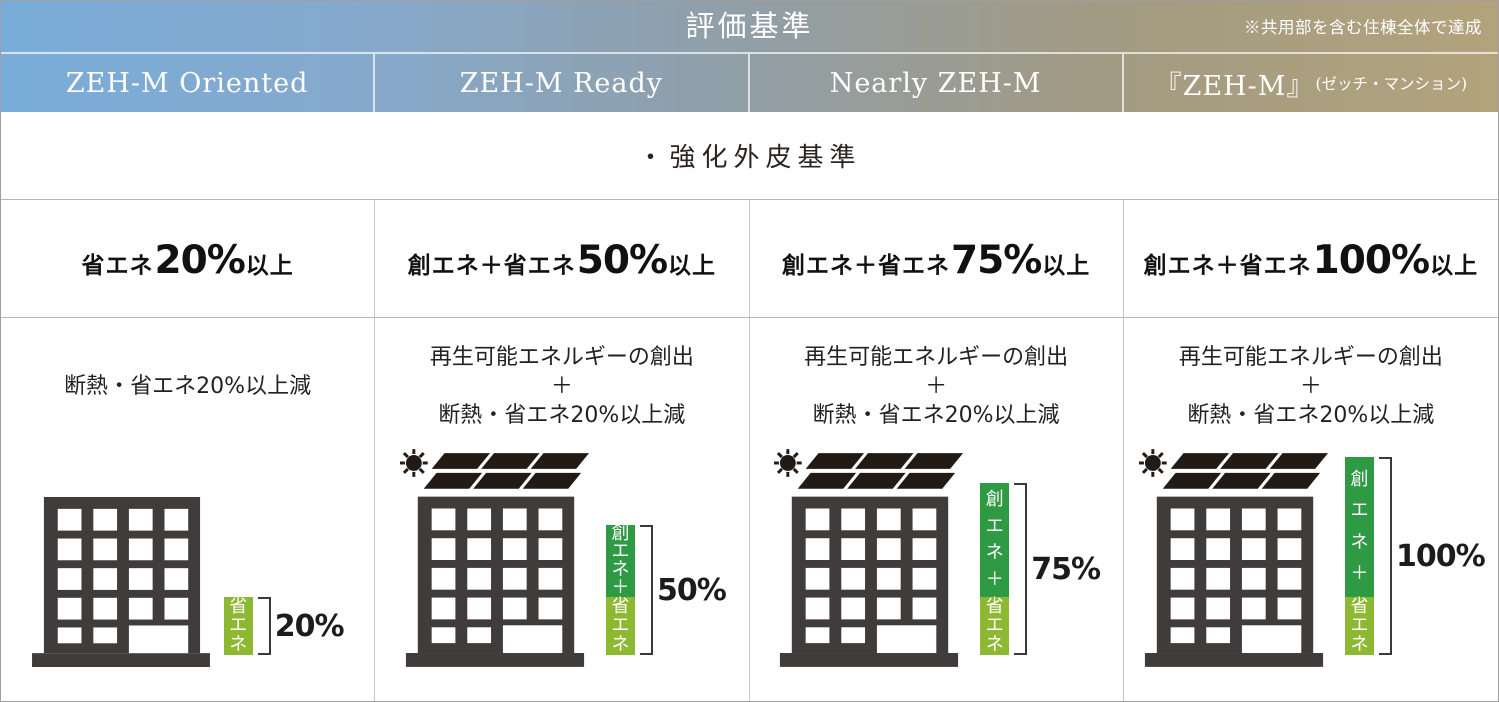 This screenshot has height=702, width=1499. What do you see at coordinates (691, 590) in the screenshot?
I see `percent-label: 50%` at bounding box center [691, 590].